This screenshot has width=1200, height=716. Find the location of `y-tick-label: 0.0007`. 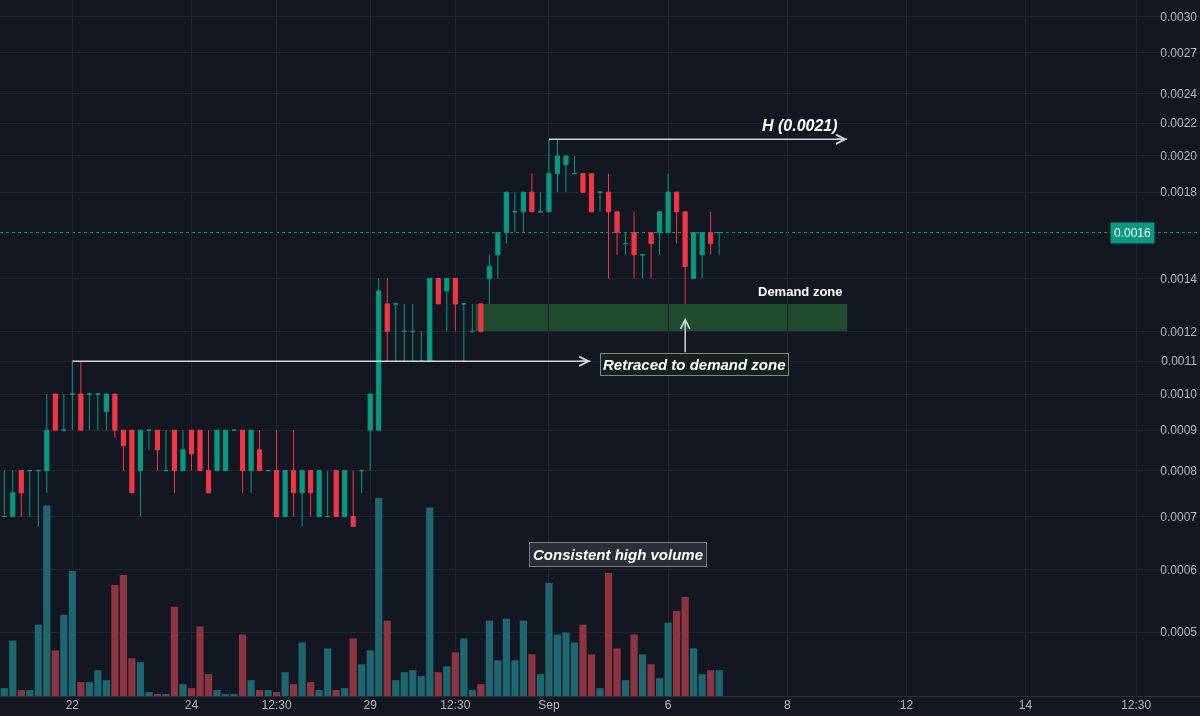

y-tick-label: 0.0007 is located at coordinates (1179, 516).